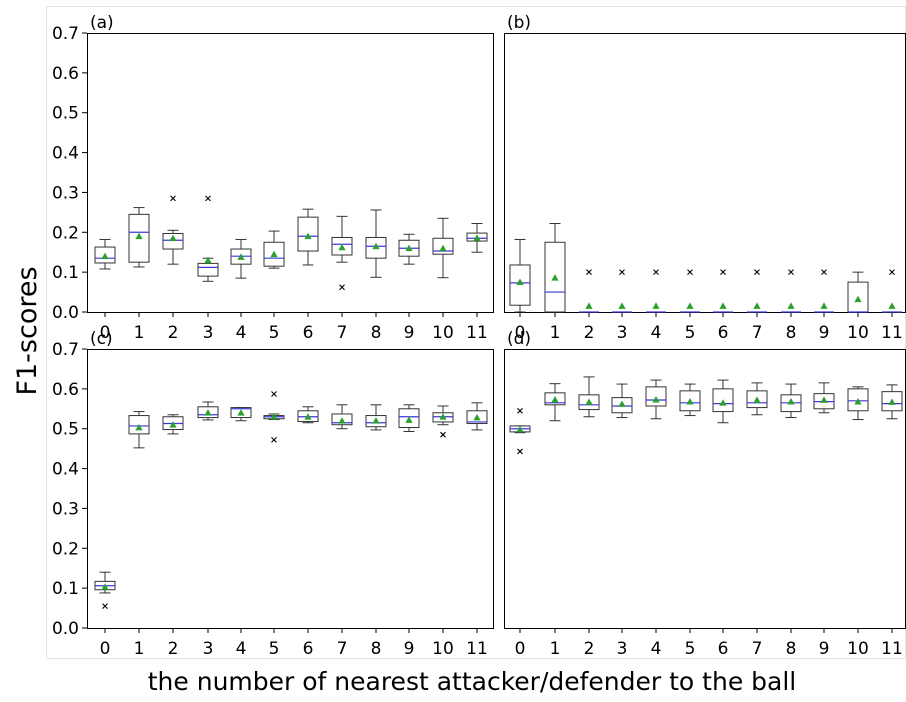 This screenshot has width=906, height=702. Describe the element at coordinates (308, 333) in the screenshot. I see `x-tick-label: 6` at that location.